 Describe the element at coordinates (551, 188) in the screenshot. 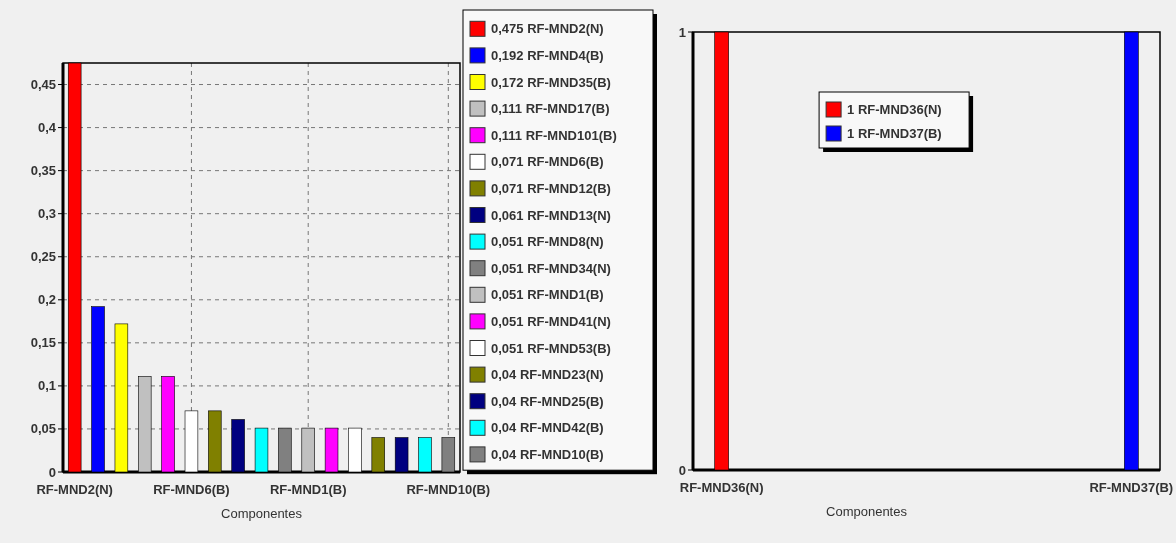

I see `legend-label: 0,071 RF-MND12(B)` at that location.